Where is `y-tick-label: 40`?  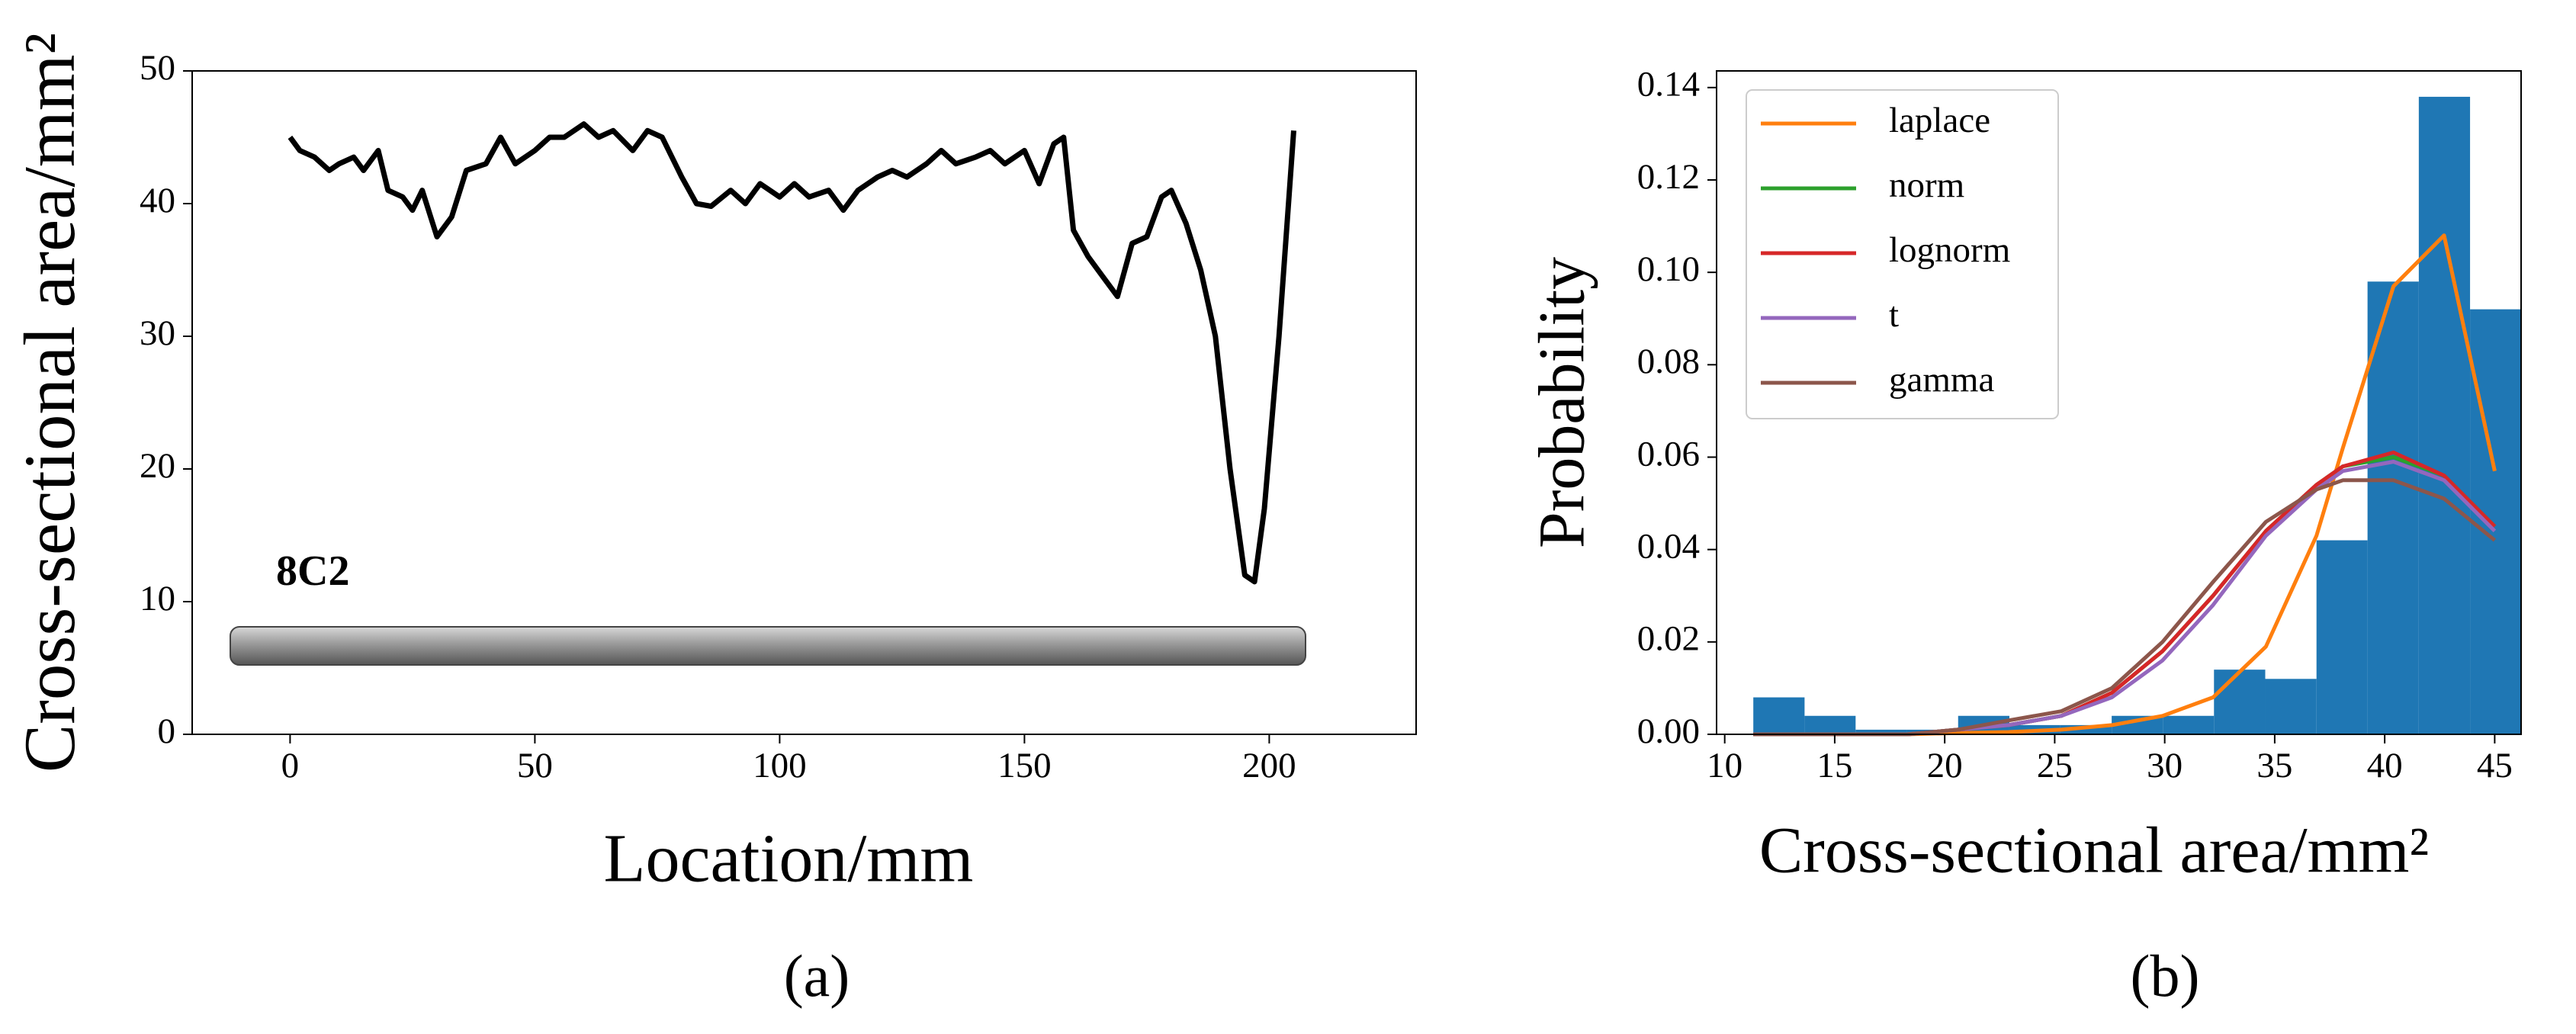 y-tick-label: 40 is located at coordinates (157, 201).